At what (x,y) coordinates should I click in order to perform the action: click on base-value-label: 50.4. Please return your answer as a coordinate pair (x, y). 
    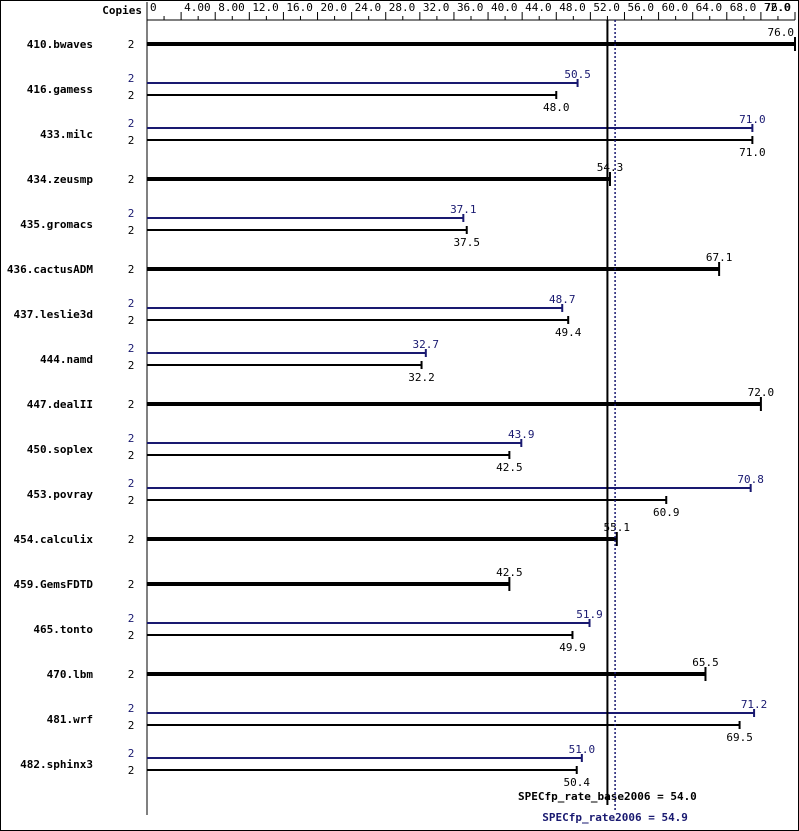
    Looking at the image, I should click on (576, 782).